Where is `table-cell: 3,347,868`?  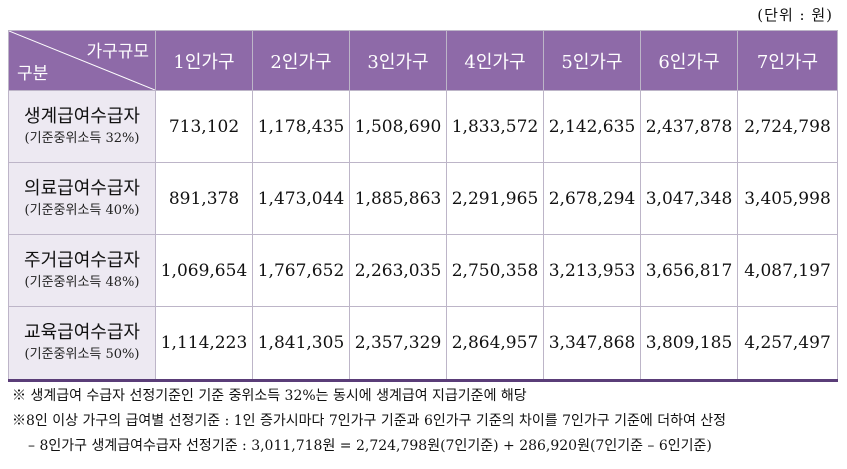 table-cell: 3,347,868 is located at coordinates (592, 344).